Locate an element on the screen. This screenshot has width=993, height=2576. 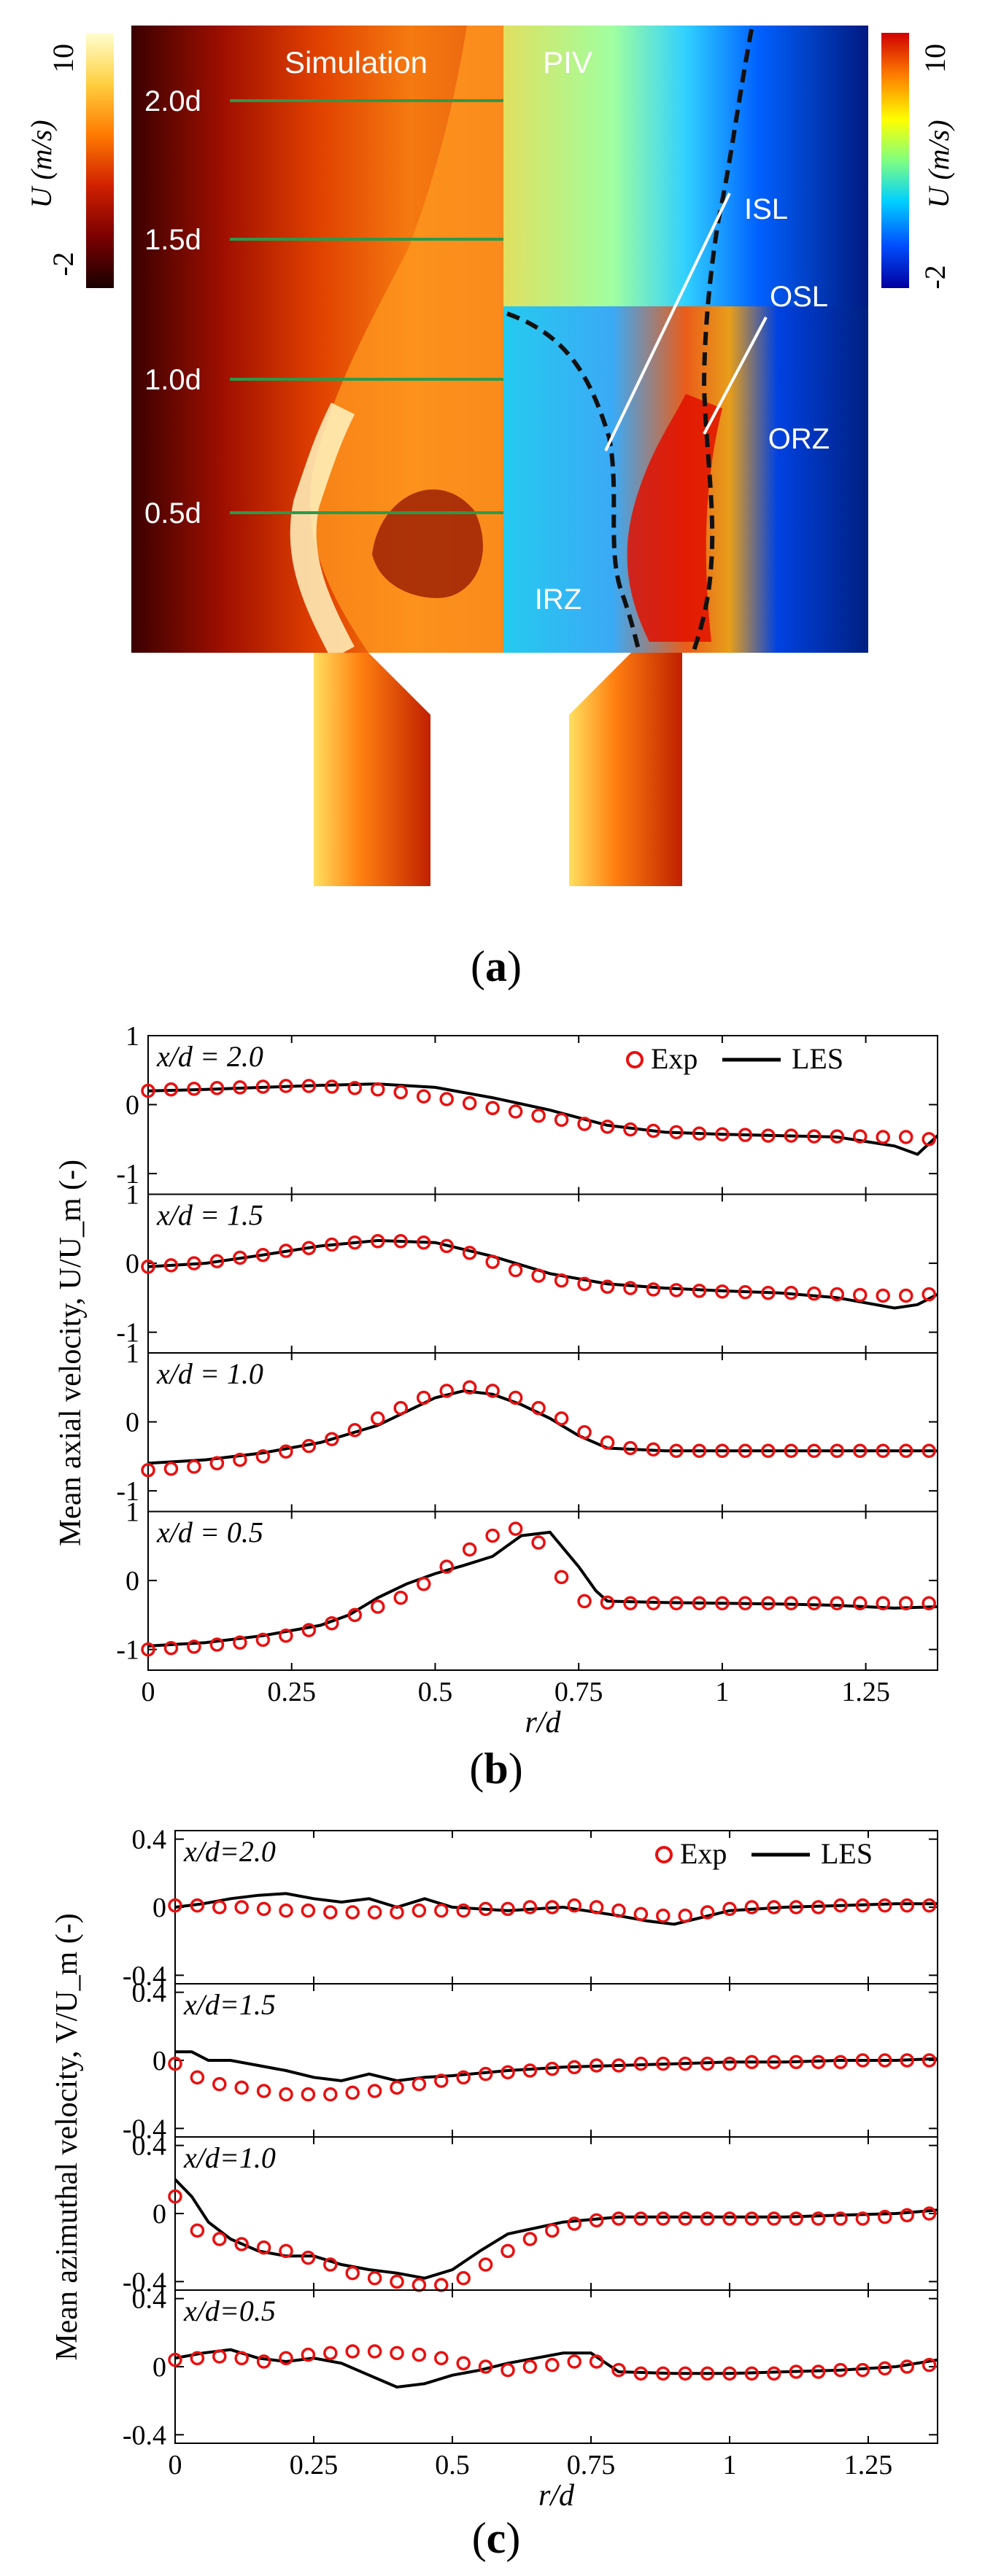
c-subplot-3-title: x/d=1.0 is located at coordinates (230, 2157).